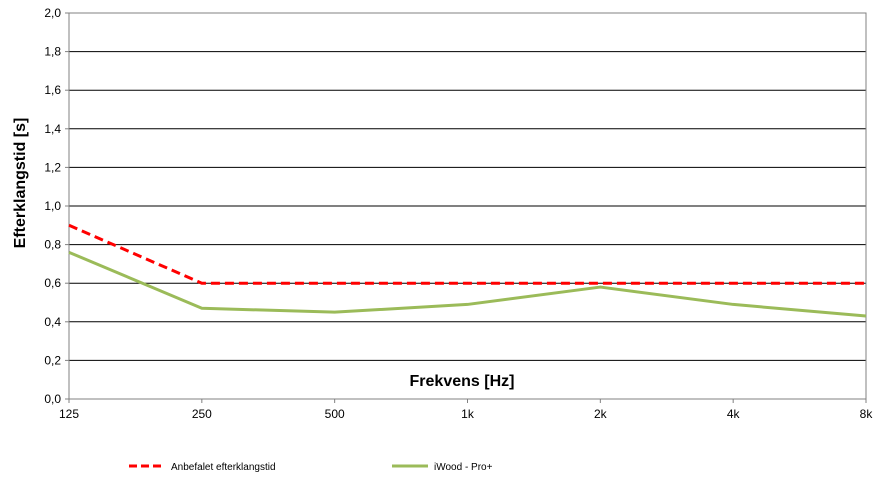 The width and height of the screenshot is (883, 484). I want to click on x-tick-label: 125, so click(69, 414).